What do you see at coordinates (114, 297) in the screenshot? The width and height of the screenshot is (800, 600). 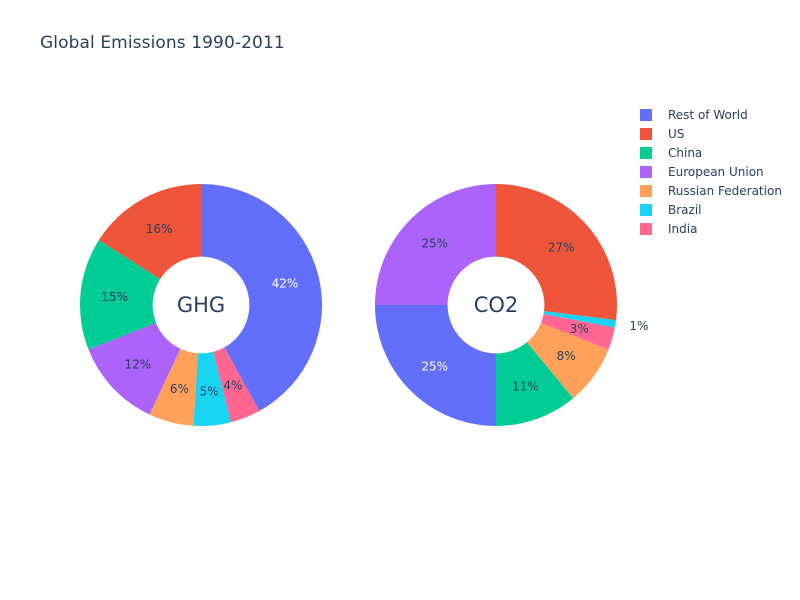 I see `ghg-percent-label-china: 15%` at bounding box center [114, 297].